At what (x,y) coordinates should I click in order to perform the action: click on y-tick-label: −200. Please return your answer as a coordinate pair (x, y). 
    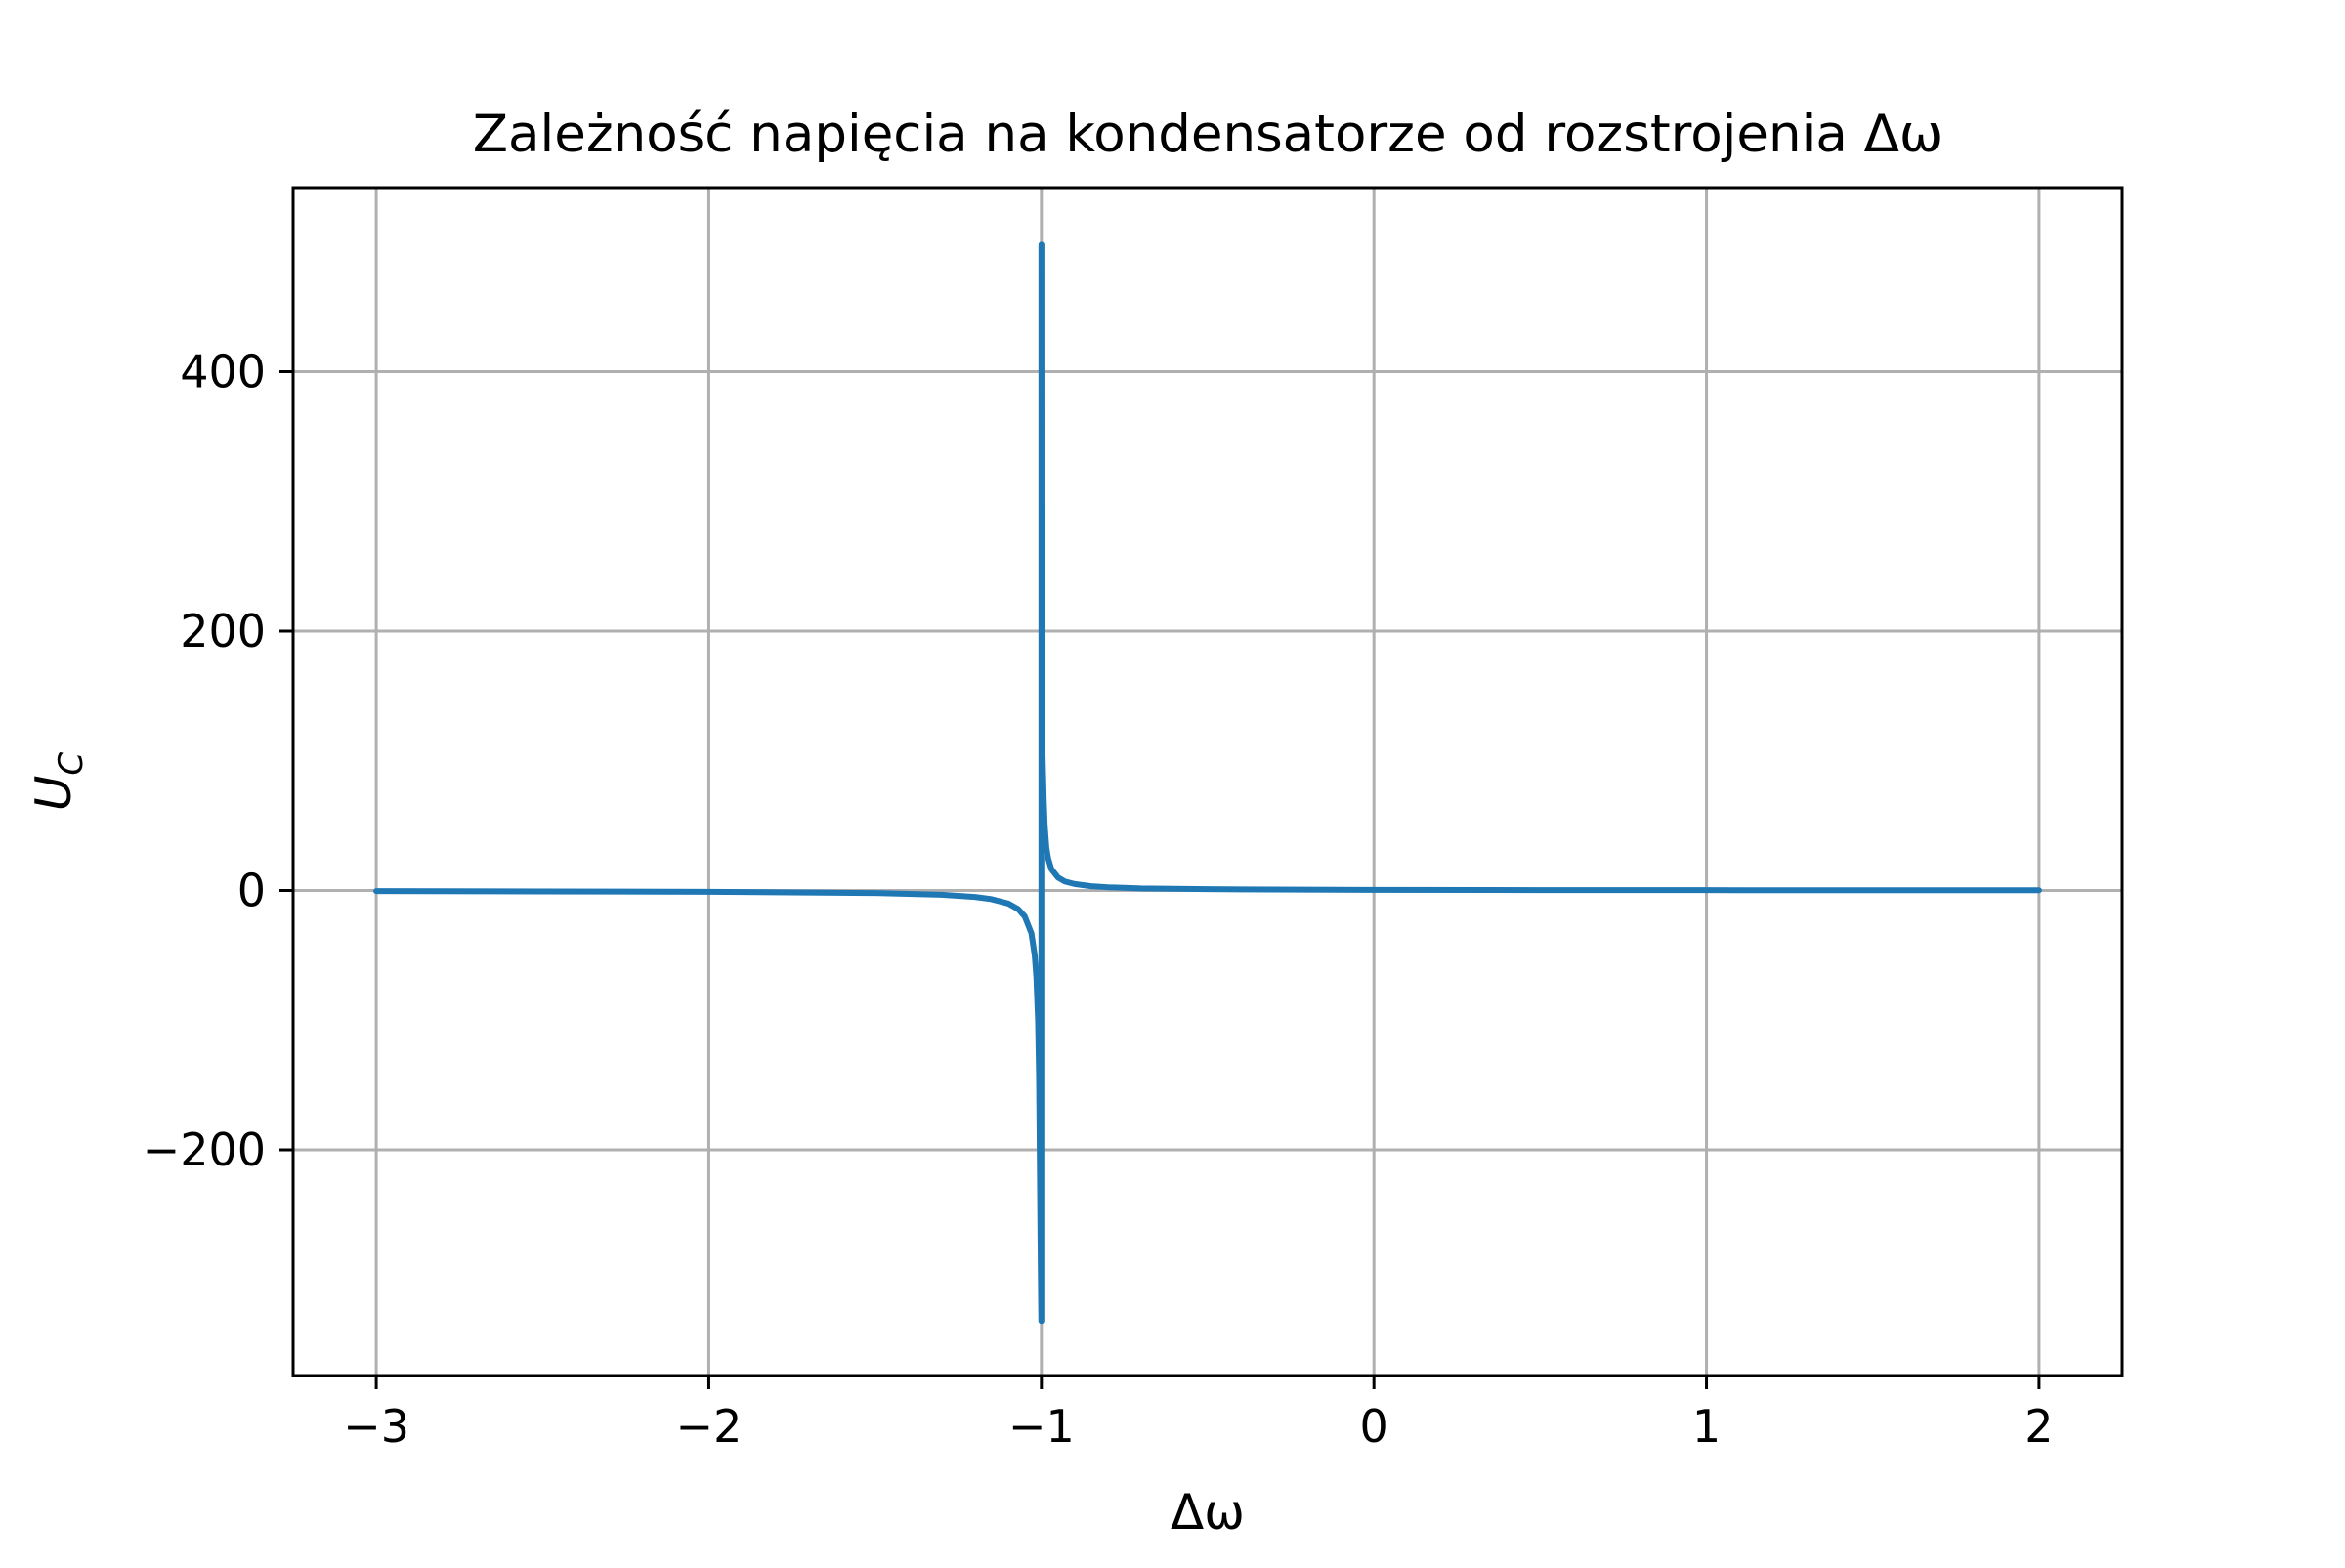
    Looking at the image, I should click on (204, 1149).